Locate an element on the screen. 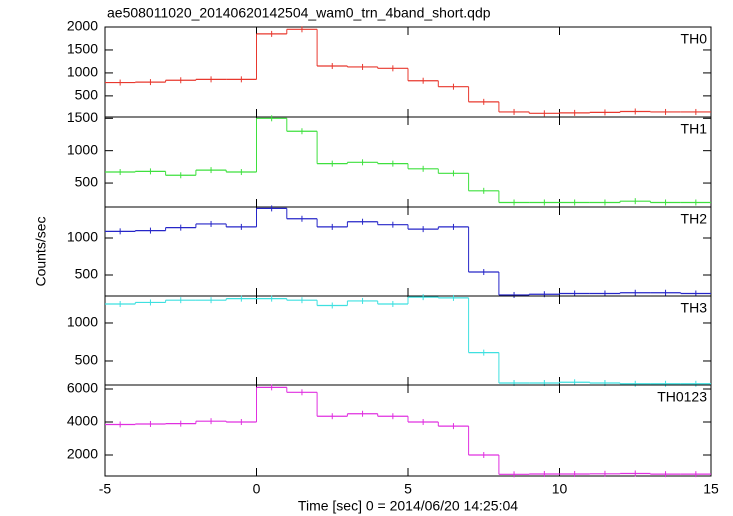 The height and width of the screenshot is (516, 733). panel-label: TH2 is located at coordinates (694, 219).